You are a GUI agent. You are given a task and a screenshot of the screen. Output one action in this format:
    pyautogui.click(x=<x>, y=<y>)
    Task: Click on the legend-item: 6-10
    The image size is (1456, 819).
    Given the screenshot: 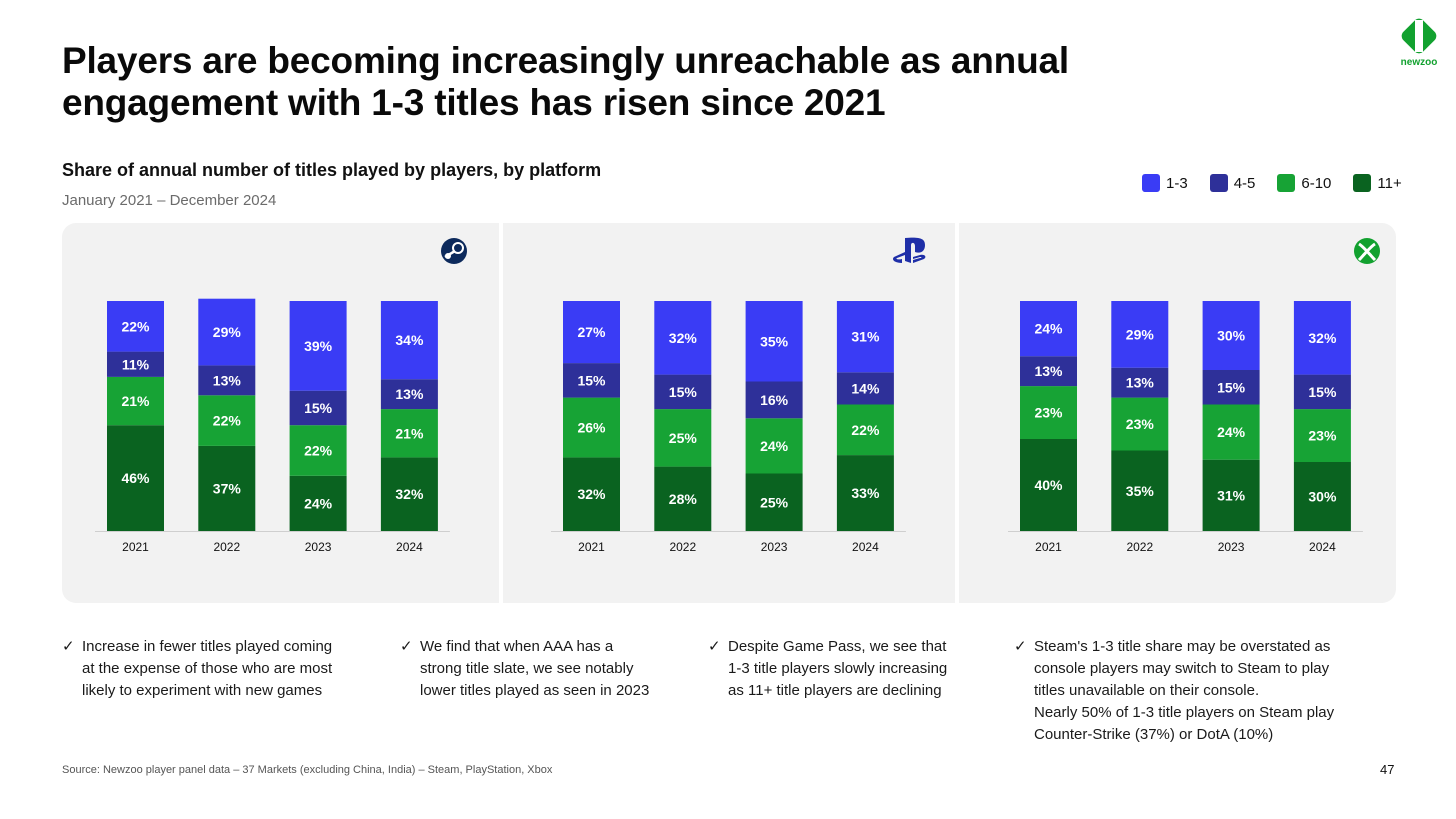 What is the action you would take?
    pyautogui.click(x=1304, y=183)
    